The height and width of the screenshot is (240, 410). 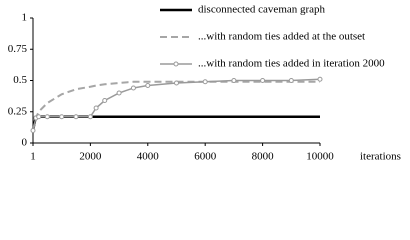 I want to click on y-tick-label: 0.25, so click(x=18, y=111).